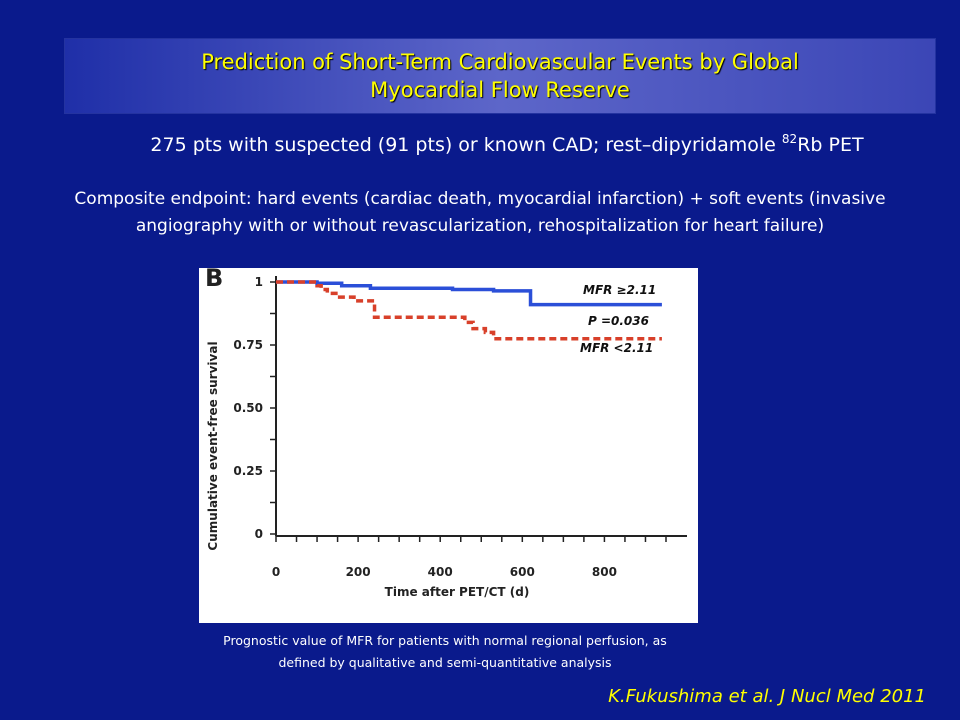  What do you see at coordinates (358, 572) in the screenshot?
I see `x-tick-label: 200` at bounding box center [358, 572].